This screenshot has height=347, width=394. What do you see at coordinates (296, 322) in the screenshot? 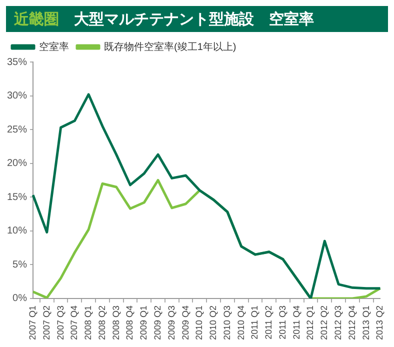
I see `x-tick-label: 2011 Q4` at bounding box center [296, 322].